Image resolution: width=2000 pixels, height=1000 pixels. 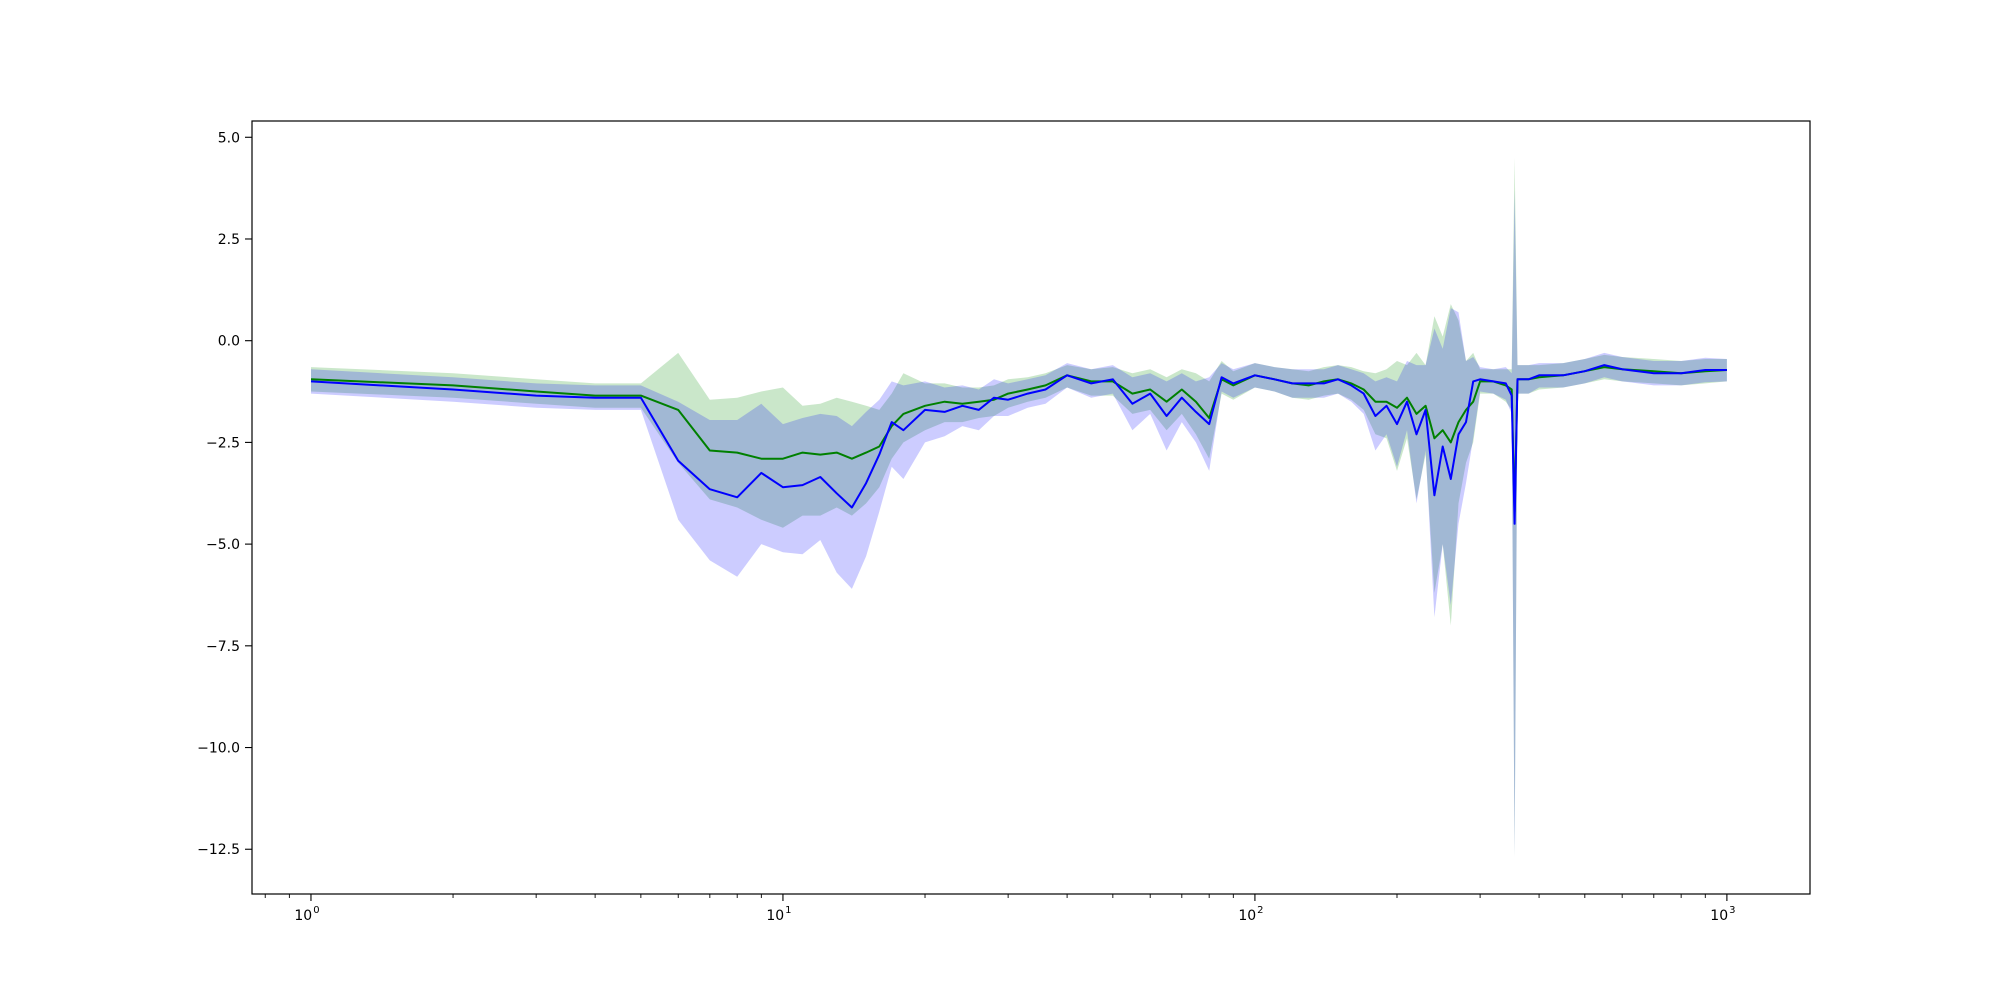 What do you see at coordinates (229, 240) in the screenshot?
I see `y-tick-label: 2.5` at bounding box center [229, 240].